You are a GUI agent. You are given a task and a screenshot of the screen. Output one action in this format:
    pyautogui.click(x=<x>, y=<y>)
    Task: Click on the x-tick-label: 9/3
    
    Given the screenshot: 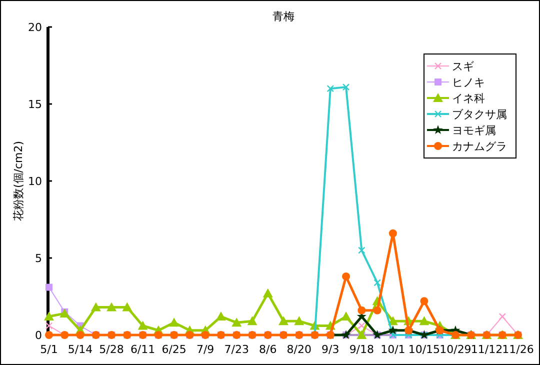 What is the action you would take?
    pyautogui.click(x=331, y=349)
    